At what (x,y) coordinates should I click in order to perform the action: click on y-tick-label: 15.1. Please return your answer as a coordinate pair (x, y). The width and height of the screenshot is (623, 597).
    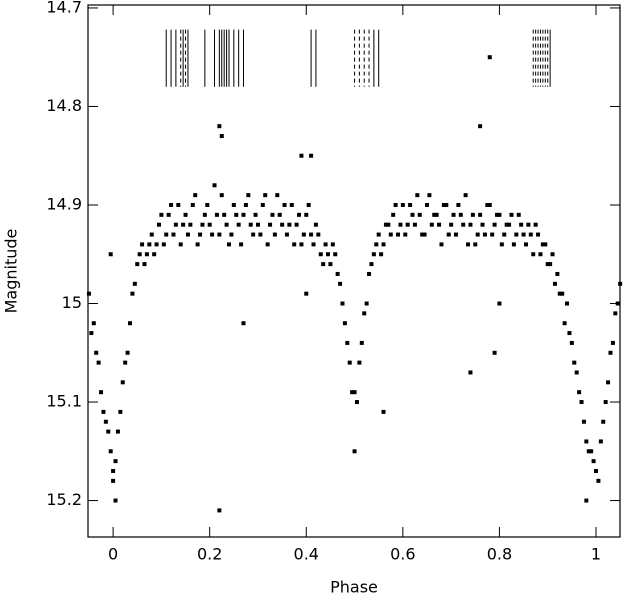
    Looking at the image, I should click on (64, 401).